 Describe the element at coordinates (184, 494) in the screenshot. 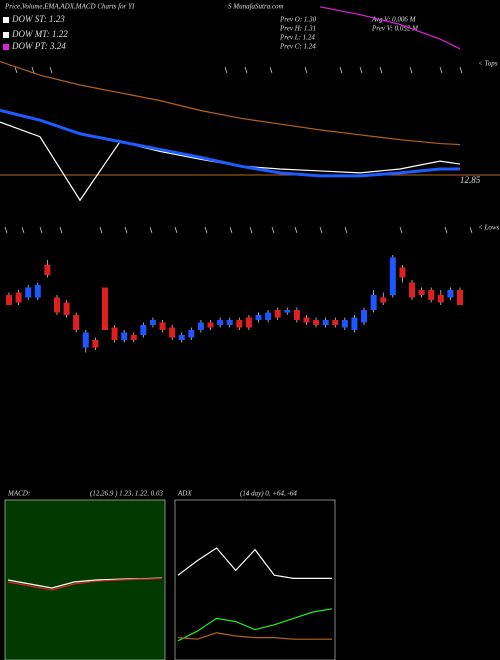

I see `adx-title: ADX` at that location.